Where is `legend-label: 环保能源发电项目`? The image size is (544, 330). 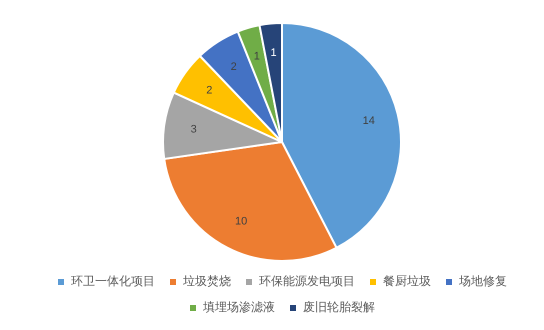
legend-label: 环保能源发电项目 is located at coordinates (307, 281).